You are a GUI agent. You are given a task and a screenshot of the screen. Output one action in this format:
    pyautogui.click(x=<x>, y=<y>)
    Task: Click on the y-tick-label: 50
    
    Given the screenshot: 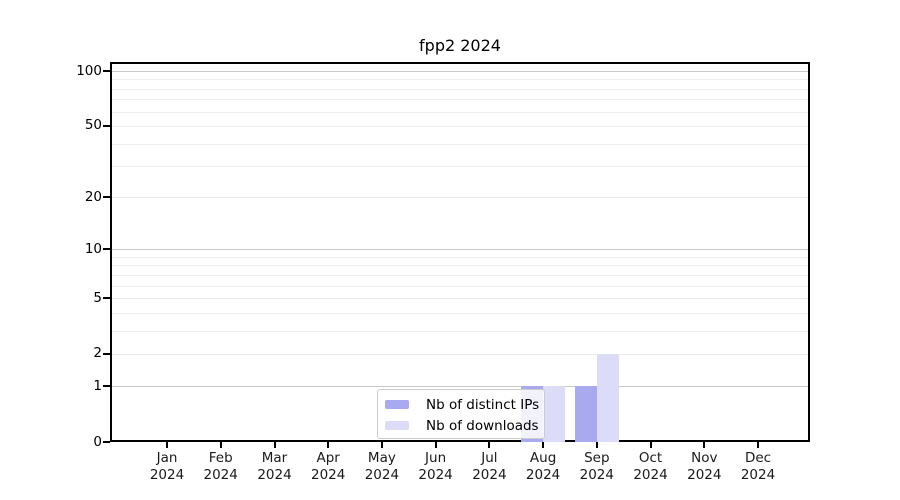 What is the action you would take?
    pyautogui.click(x=93, y=125)
    